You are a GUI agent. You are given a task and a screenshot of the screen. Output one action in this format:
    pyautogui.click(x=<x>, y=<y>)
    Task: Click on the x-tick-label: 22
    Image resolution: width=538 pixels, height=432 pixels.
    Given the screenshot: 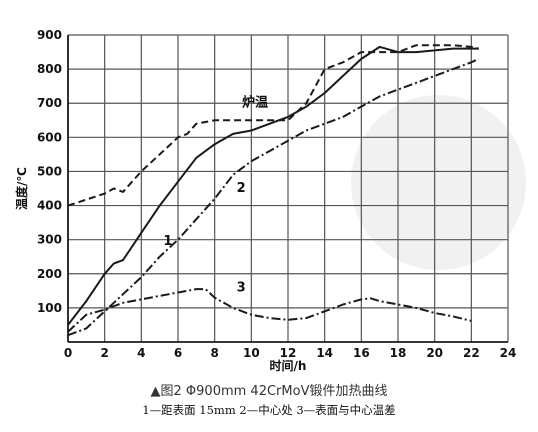 What is the action you would take?
    pyautogui.click(x=471, y=353)
    